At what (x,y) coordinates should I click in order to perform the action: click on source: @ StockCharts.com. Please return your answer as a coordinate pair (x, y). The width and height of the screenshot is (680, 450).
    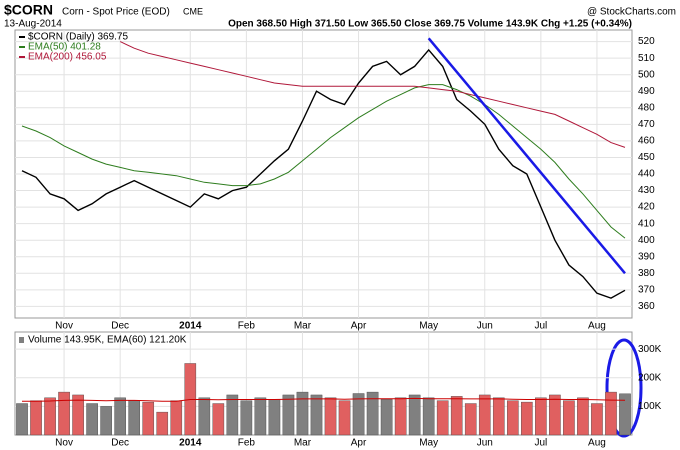
    Looking at the image, I should click on (631, 12).